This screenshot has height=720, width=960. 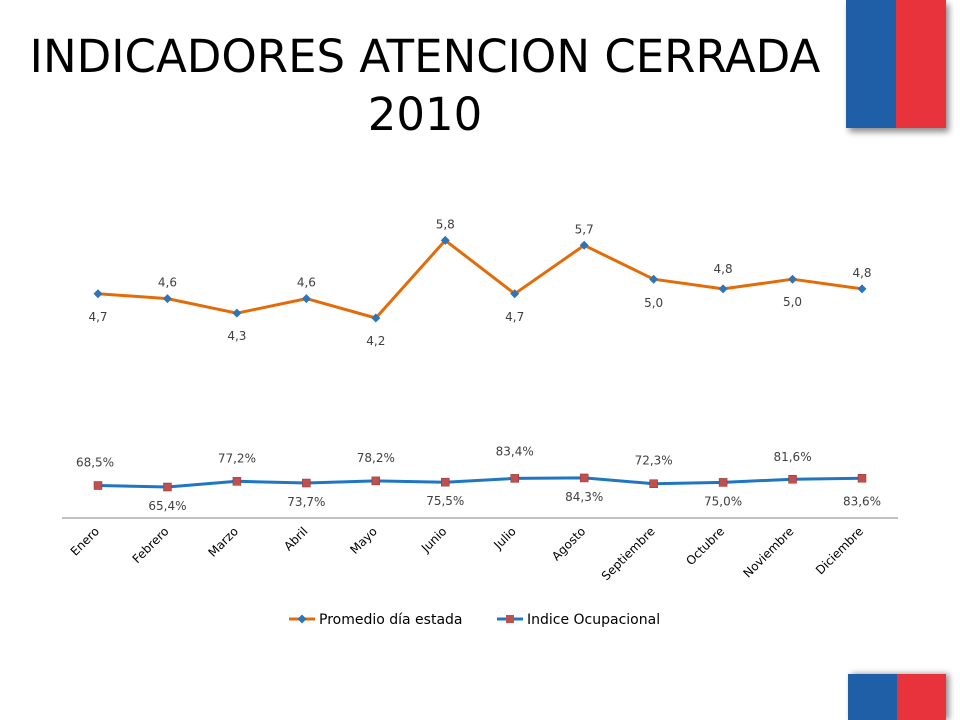 I want to click on flag-decoration-bottom, so click(x=897, y=697).